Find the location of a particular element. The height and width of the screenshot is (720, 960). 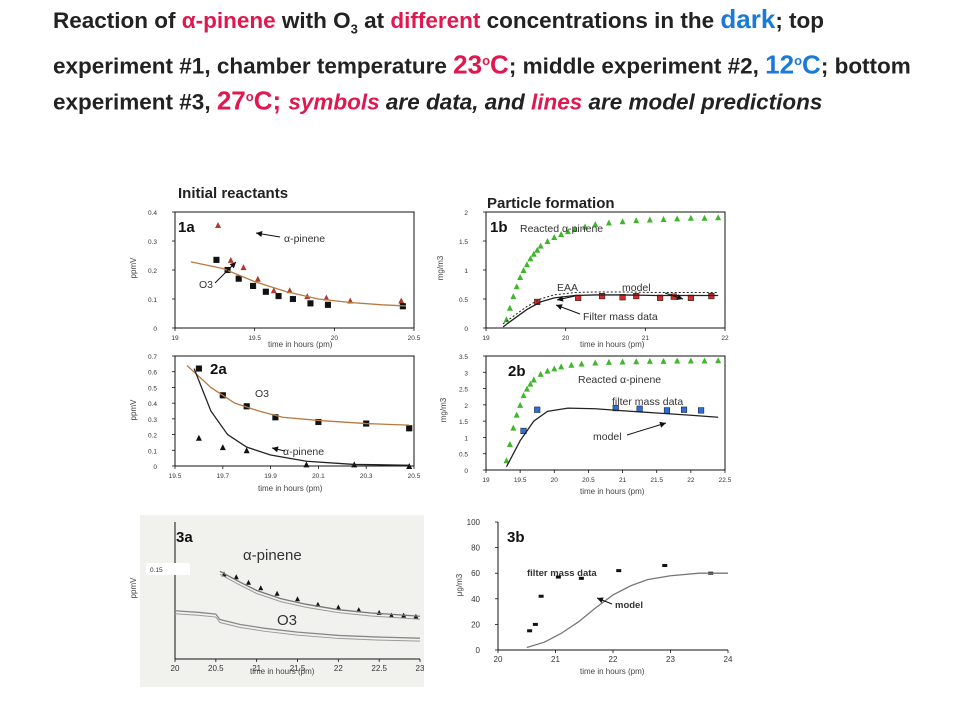

annotation-label: Reacted α-pinene is located at coordinates (561, 229).